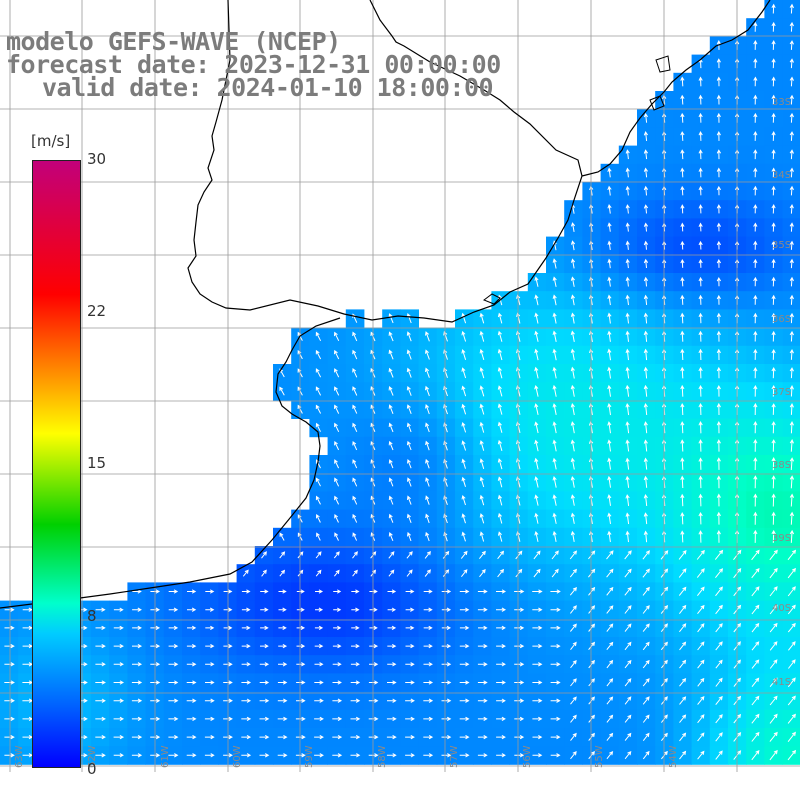 The height and width of the screenshot is (800, 800). Describe the element at coordinates (673, 756) in the screenshot. I see `lon-label: 54W` at that location.